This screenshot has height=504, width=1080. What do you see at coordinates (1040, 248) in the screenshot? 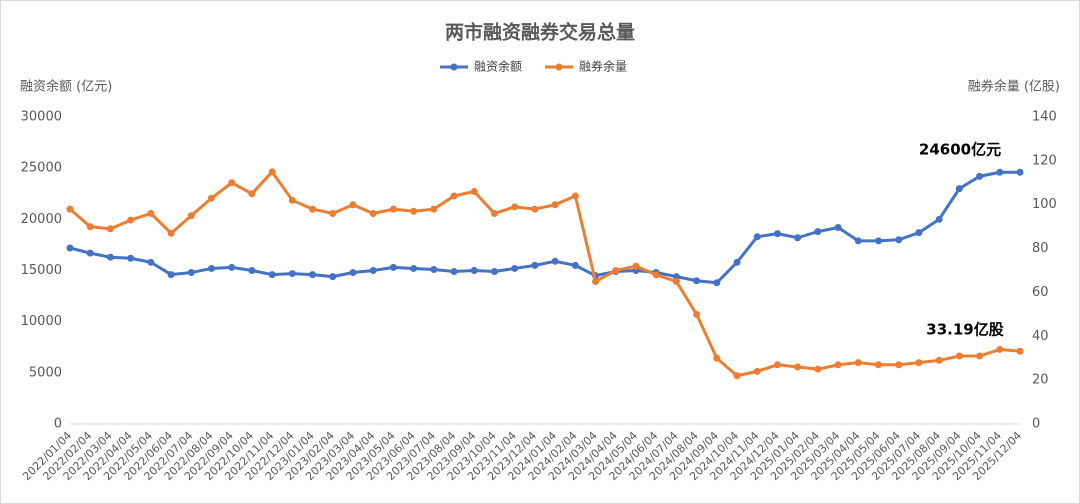
I see `y2-tick-label: 80` at bounding box center [1040, 248].